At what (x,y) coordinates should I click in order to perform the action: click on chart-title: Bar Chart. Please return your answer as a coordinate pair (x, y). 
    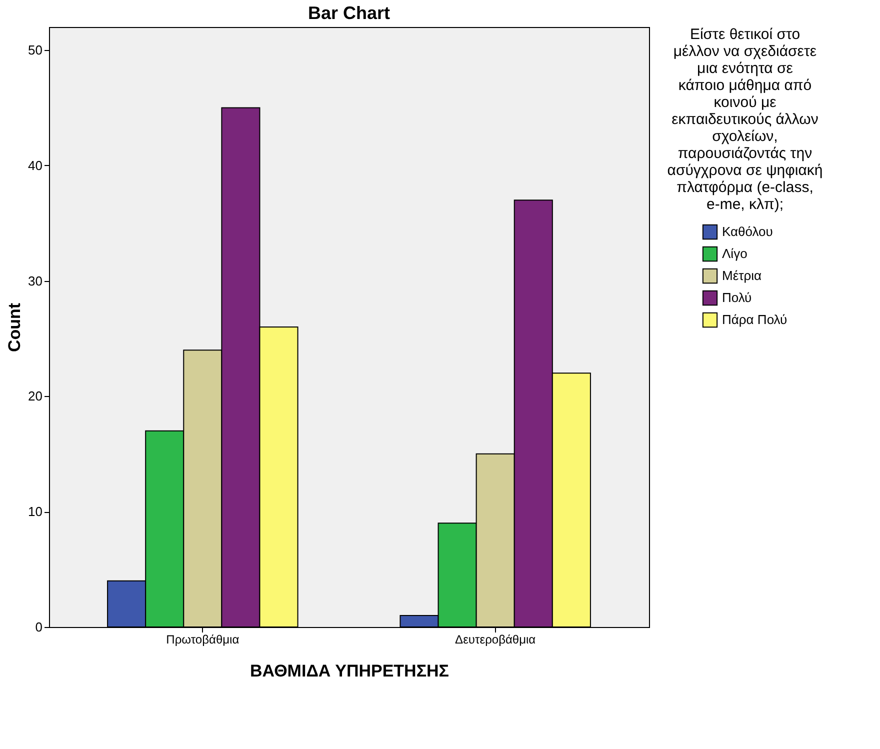
    Looking at the image, I should click on (349, 13).